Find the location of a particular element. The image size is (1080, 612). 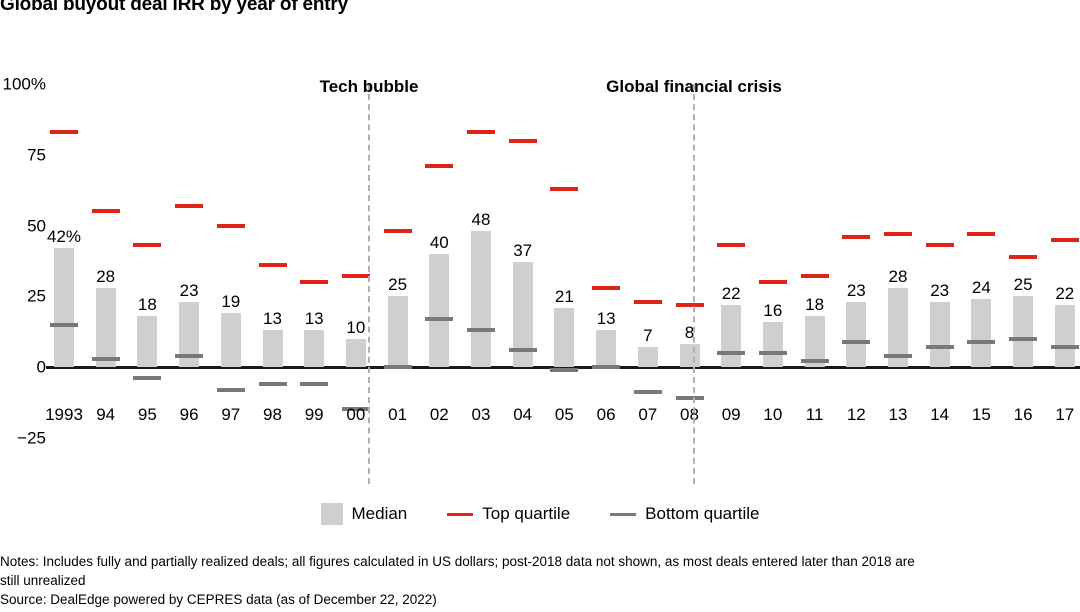

x-axis-tick-label: 01 is located at coordinates (398, 414).